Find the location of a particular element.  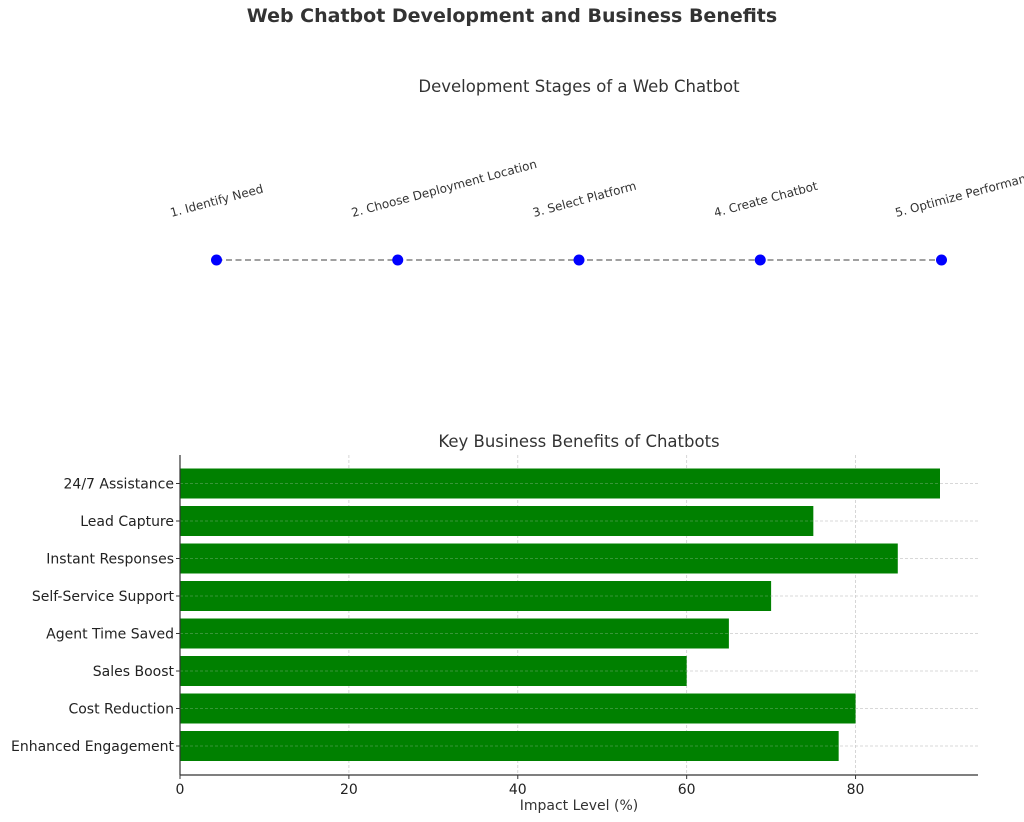

x-tick-label: 0 is located at coordinates (180, 790).